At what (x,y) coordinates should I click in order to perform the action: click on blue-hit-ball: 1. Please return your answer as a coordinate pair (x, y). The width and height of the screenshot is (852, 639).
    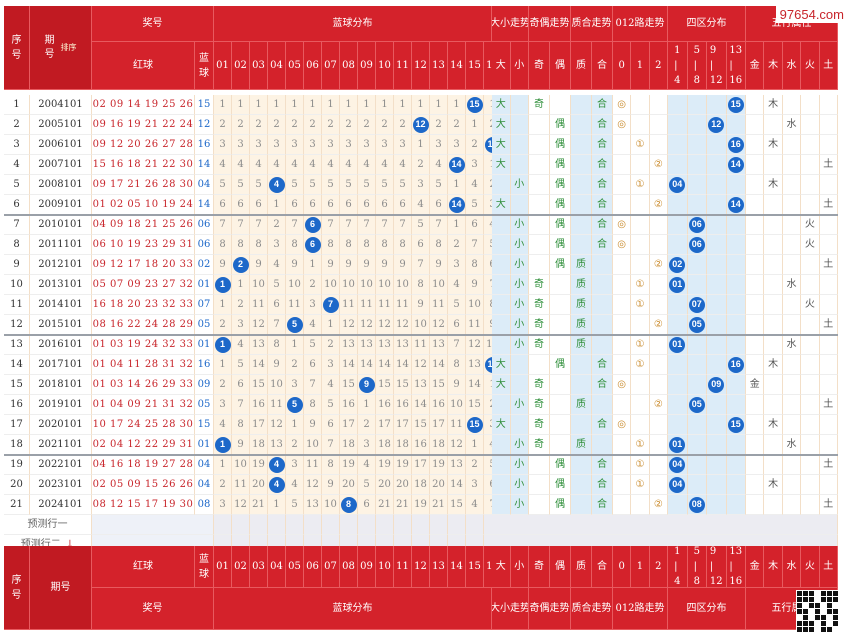
    Looking at the image, I should click on (222, 284).